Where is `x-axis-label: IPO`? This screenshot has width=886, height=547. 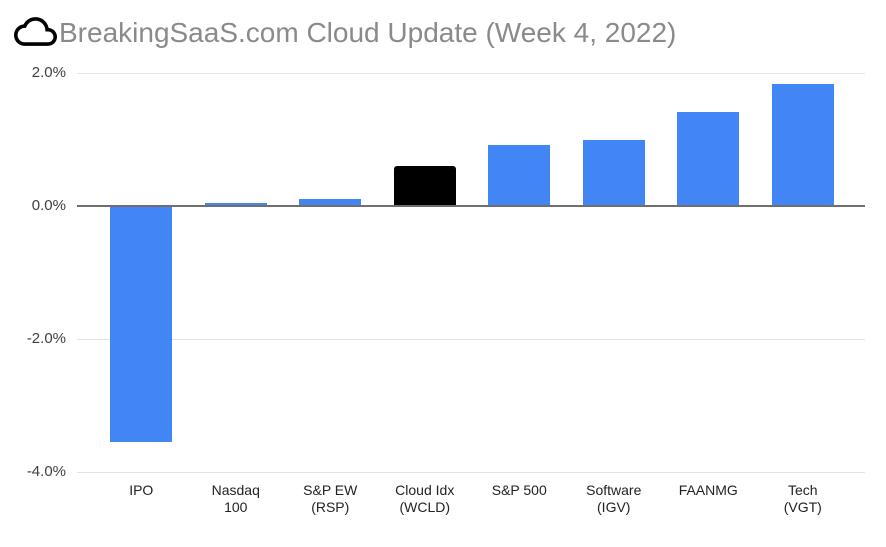
x-axis-label: IPO is located at coordinates (141, 490).